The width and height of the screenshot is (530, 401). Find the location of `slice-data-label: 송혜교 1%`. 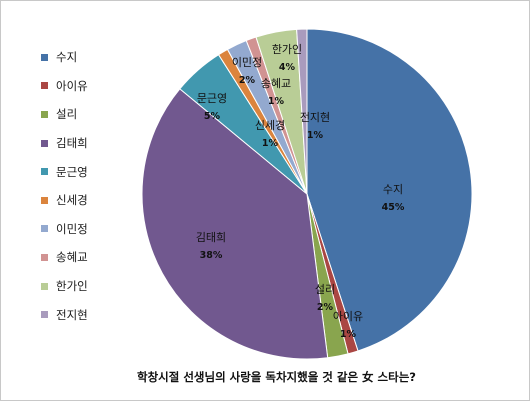

slice-data-label: 송혜교 1% is located at coordinates (276, 92).